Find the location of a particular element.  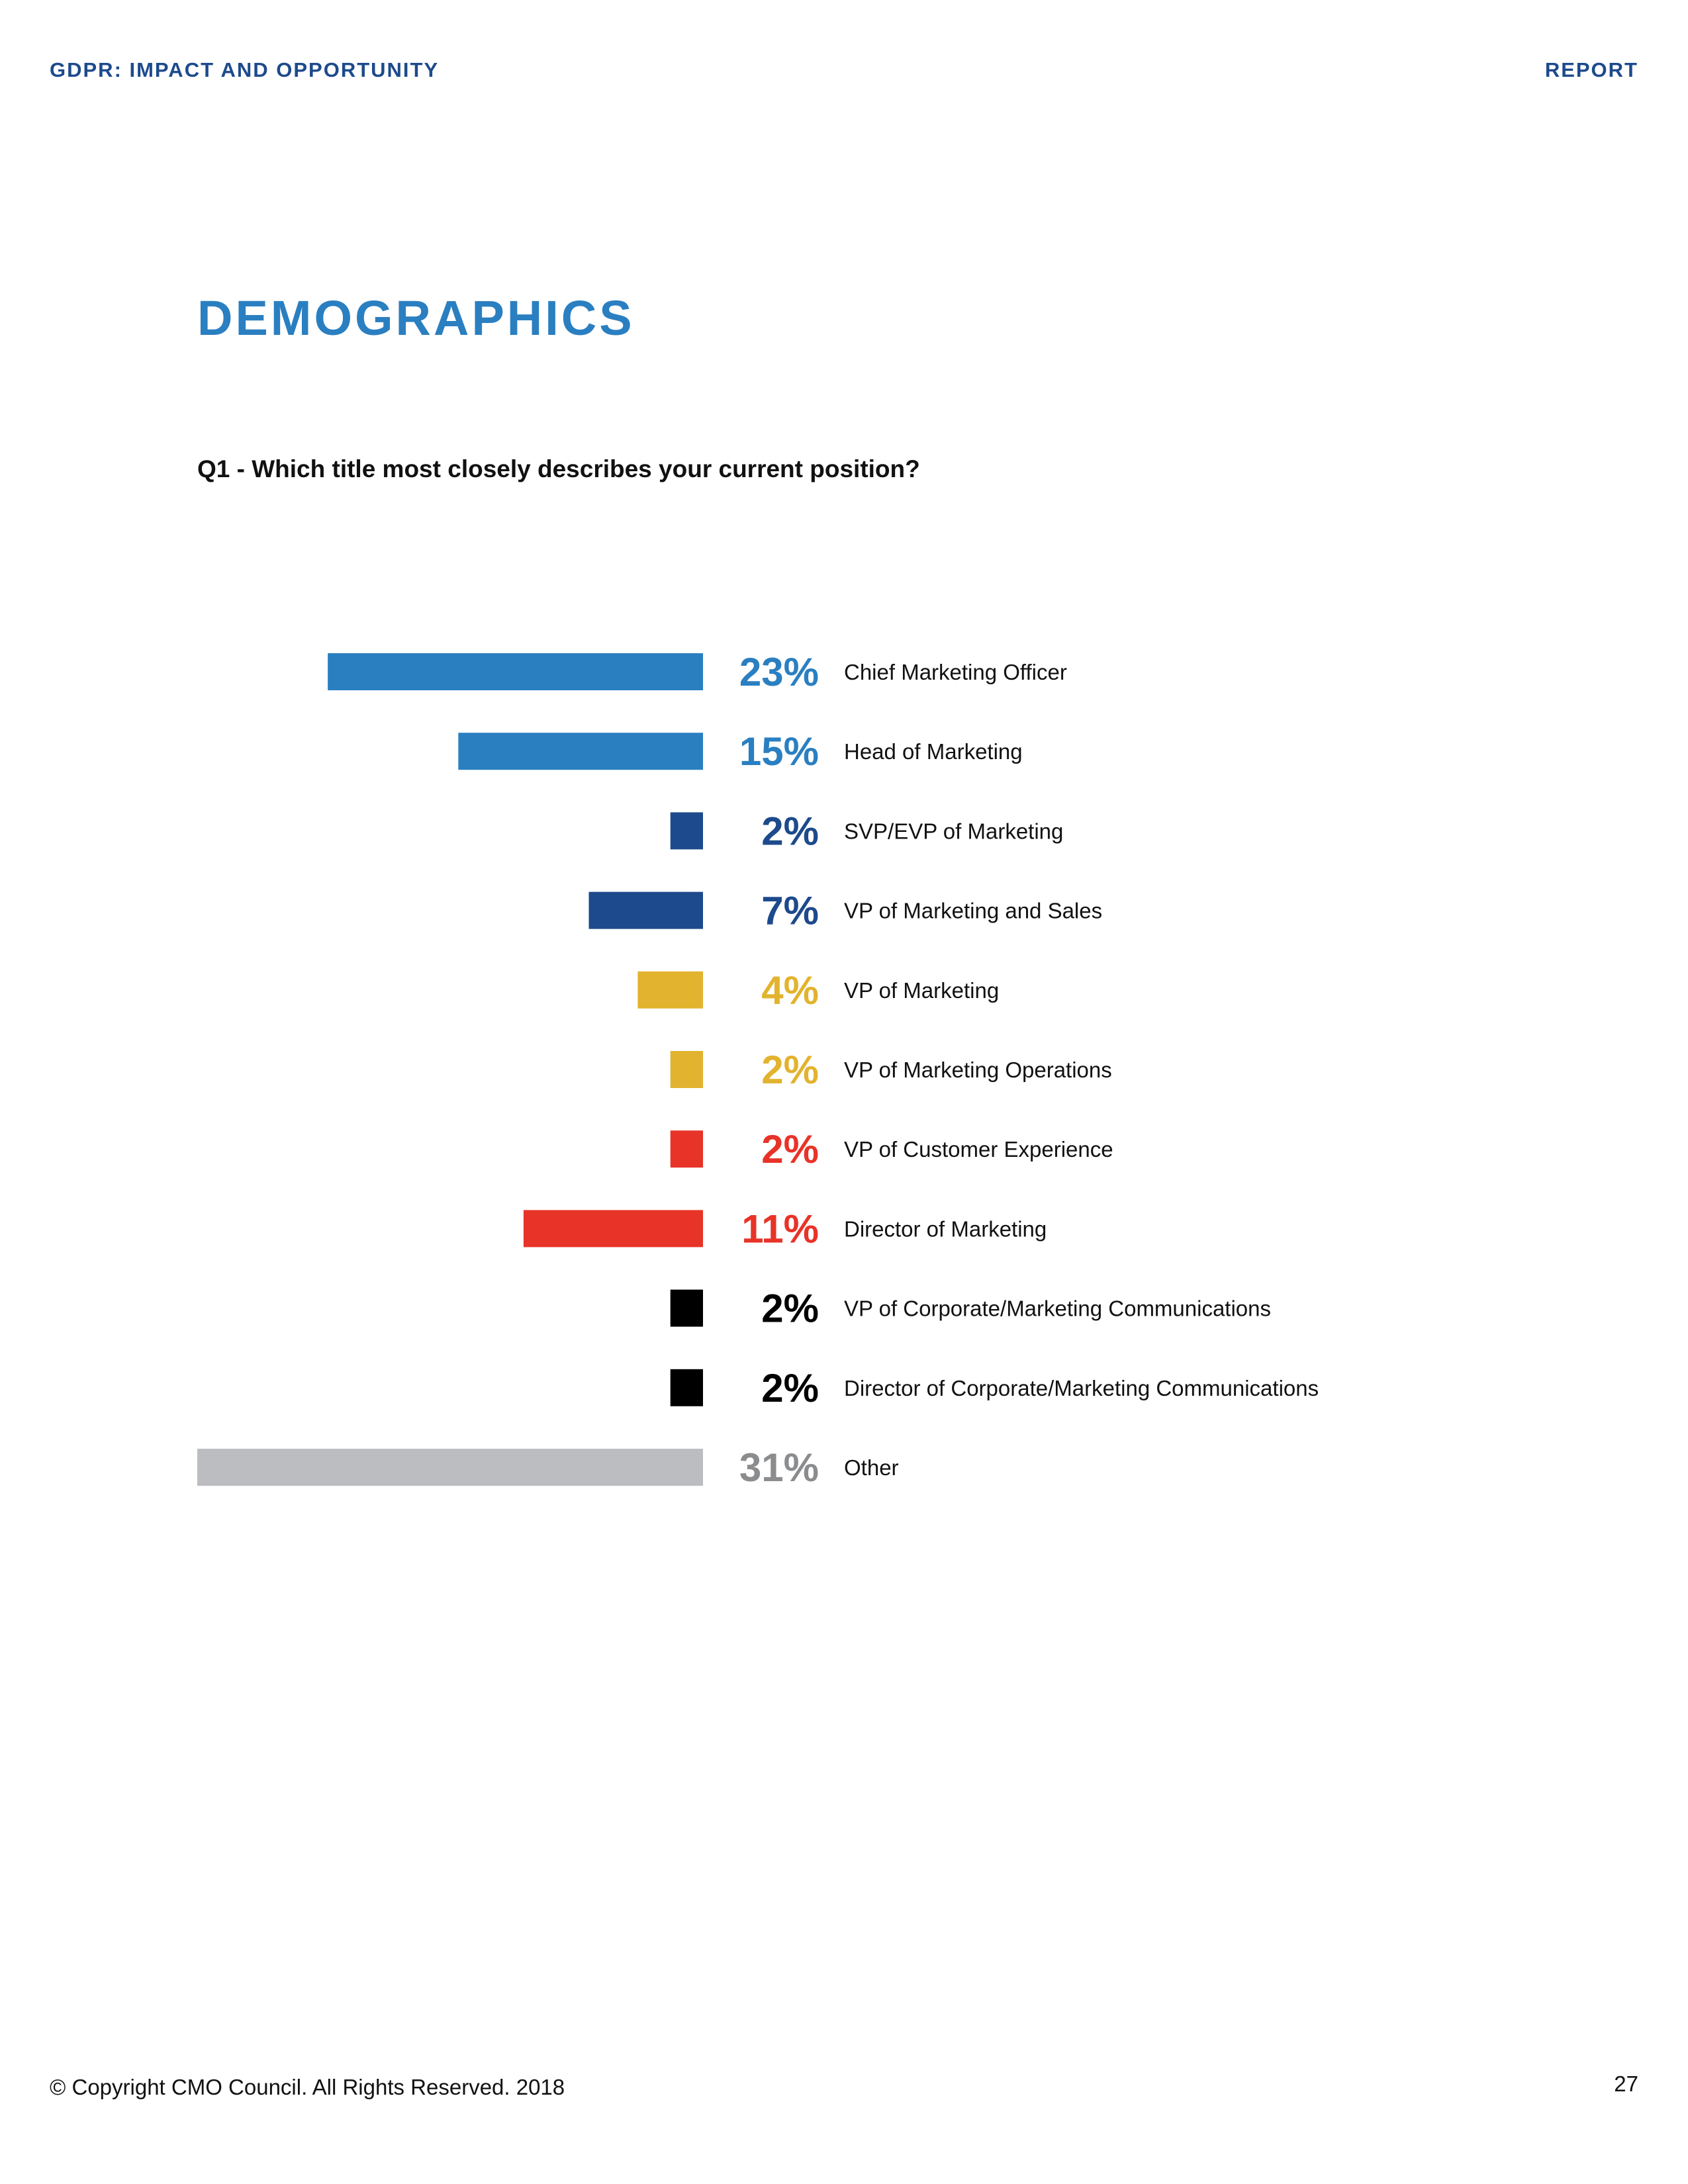

value-label-11: 31% is located at coordinates (779, 1467).